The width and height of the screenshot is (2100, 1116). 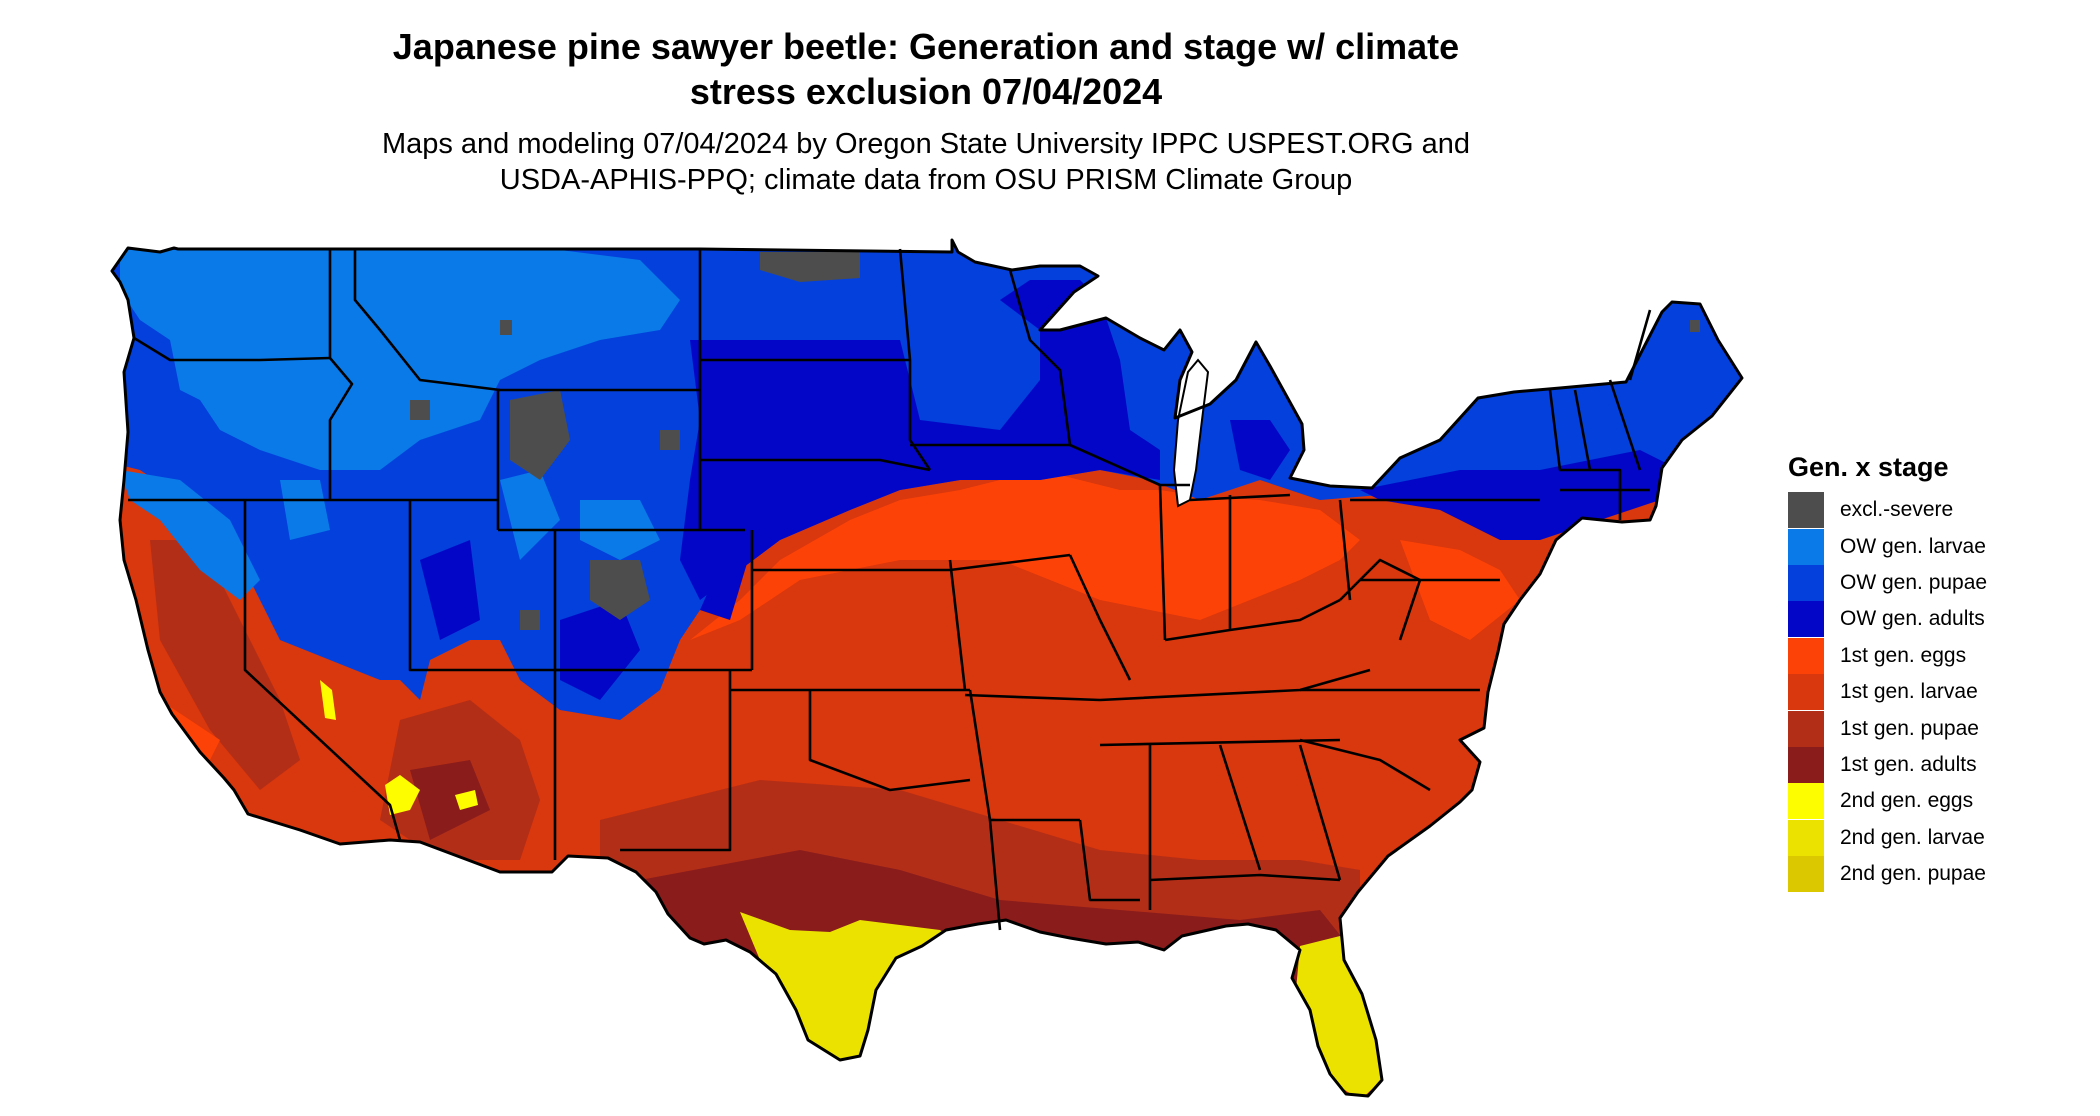 What do you see at coordinates (1909, 692) in the screenshot?
I see `legend-label: 1st gen. larvae` at bounding box center [1909, 692].